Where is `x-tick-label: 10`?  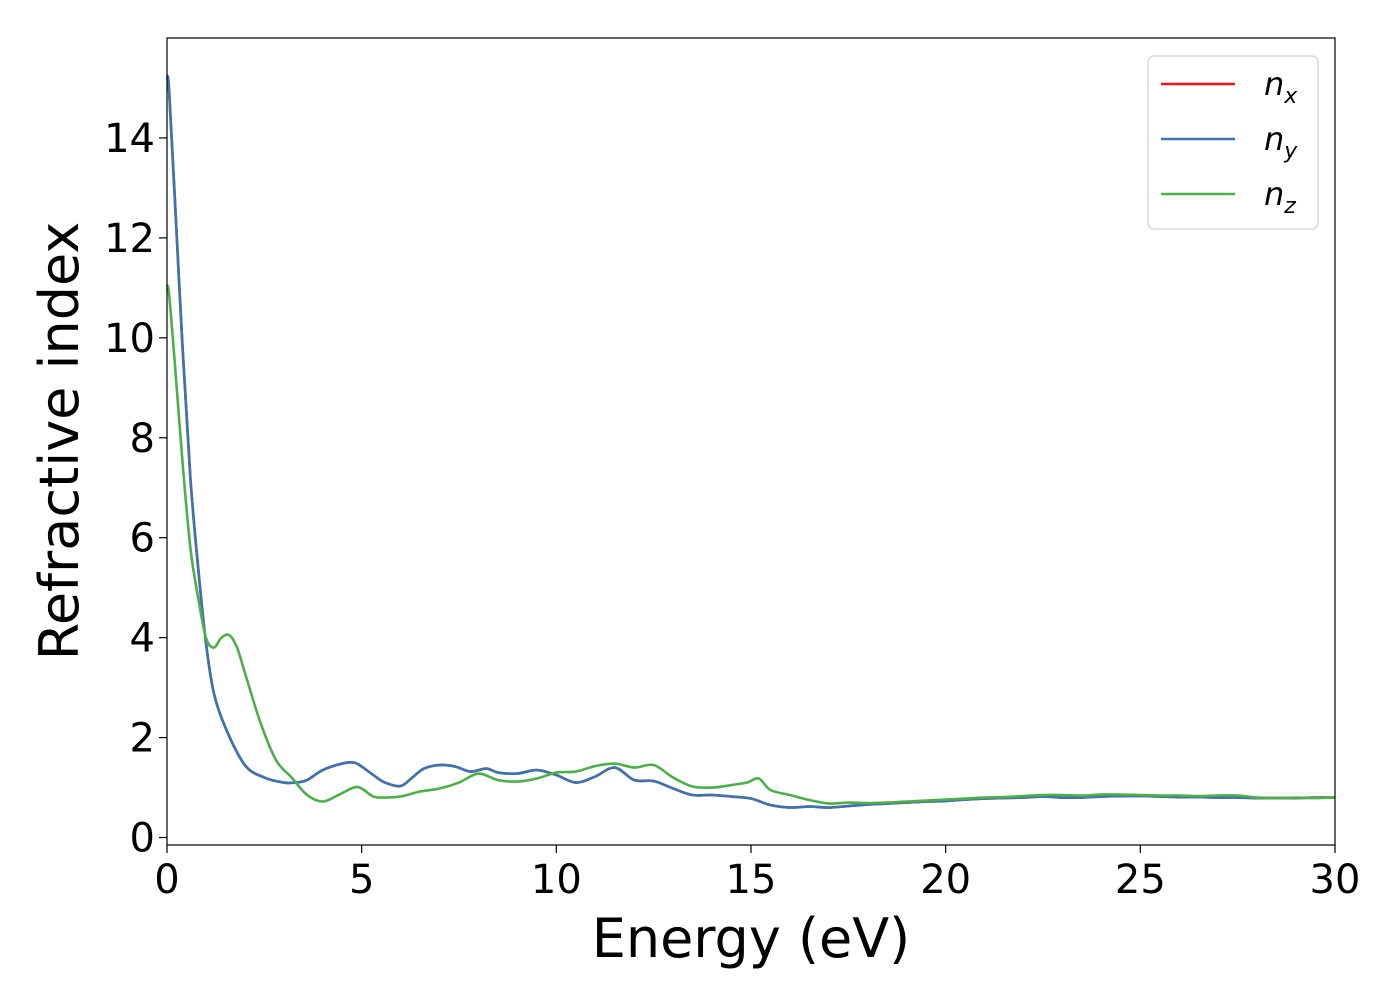
x-tick-label: 10 is located at coordinates (556, 880).